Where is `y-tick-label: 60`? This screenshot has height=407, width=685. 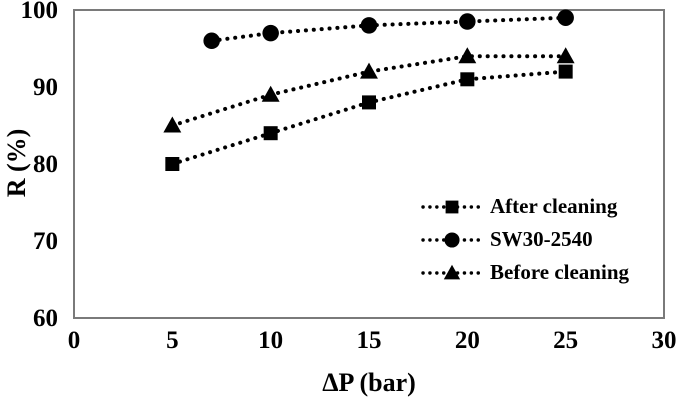 y-tick-label: 60 is located at coordinates (45, 318).